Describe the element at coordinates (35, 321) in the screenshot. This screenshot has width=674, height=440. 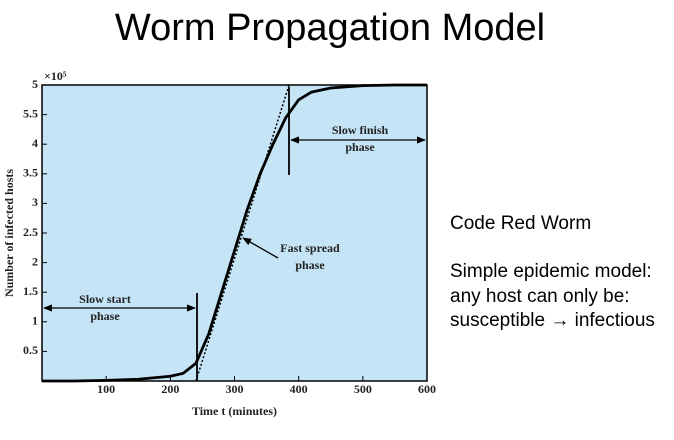
I see `y-tick-label: 1` at that location.